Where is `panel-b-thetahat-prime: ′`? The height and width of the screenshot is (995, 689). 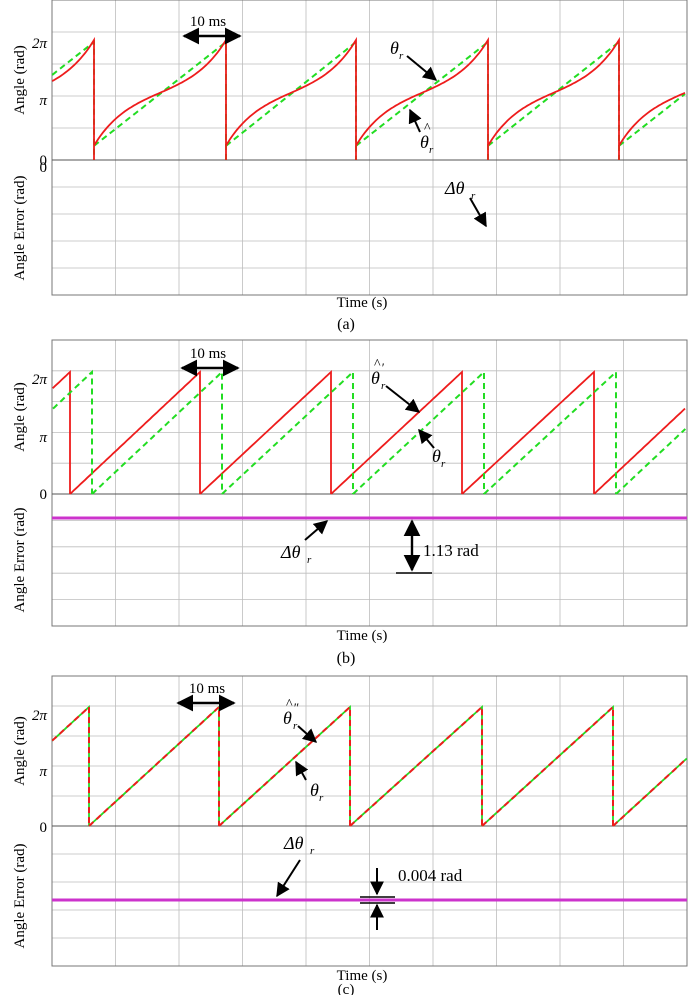
panel-b-thetahat-prime: ′ is located at coordinates (382, 367).